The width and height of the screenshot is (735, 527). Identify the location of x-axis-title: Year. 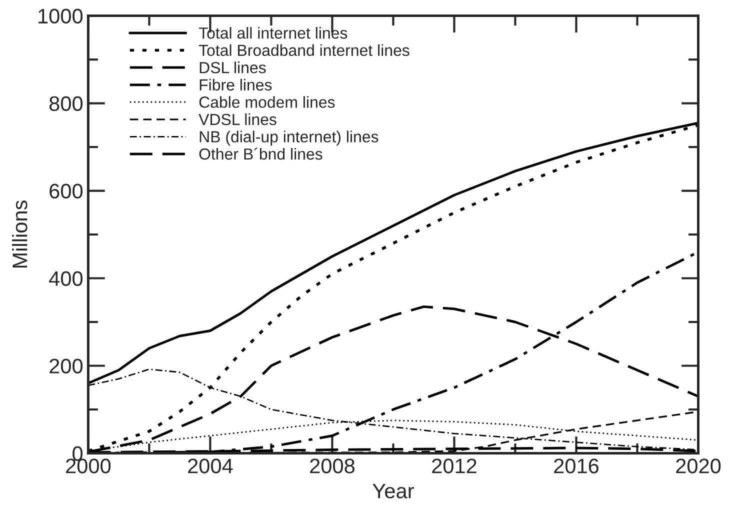
(393, 491).